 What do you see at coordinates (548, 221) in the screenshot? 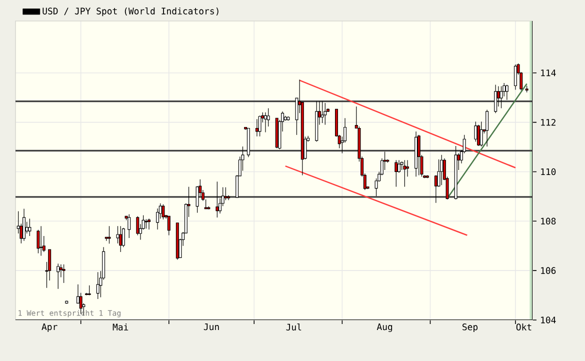
I see `y-tick-label: 108` at bounding box center [548, 221].